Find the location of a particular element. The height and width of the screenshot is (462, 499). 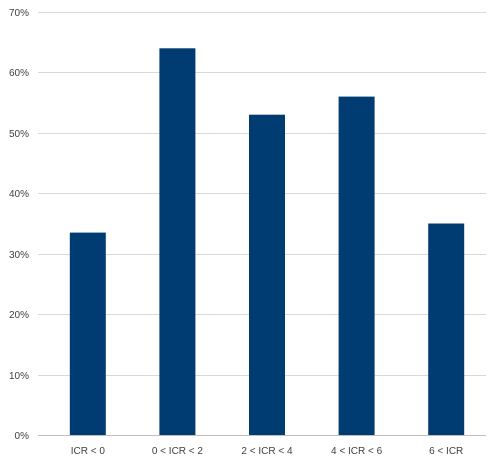

x-tick-label: ICR < 0 is located at coordinates (88, 451).